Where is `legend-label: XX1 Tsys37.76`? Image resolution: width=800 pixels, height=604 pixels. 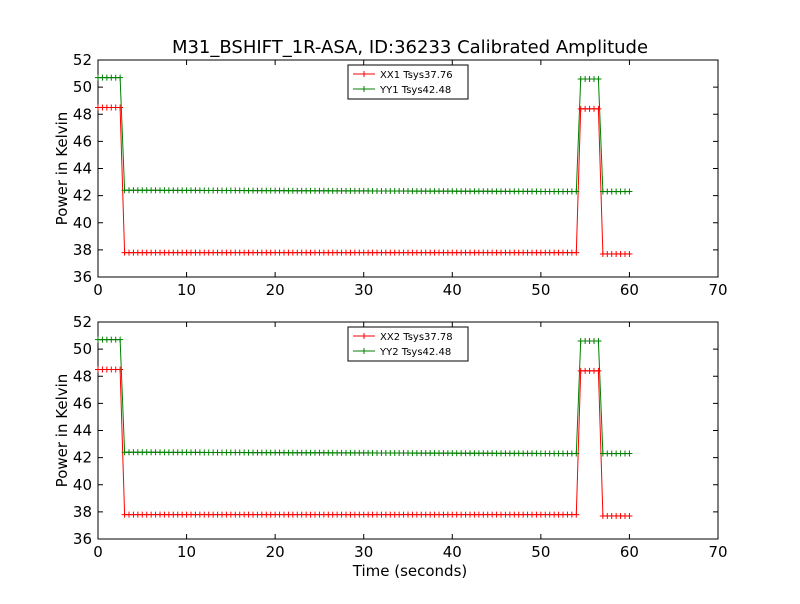
legend-label: XX1 Tsys37.76 is located at coordinates (416, 75).